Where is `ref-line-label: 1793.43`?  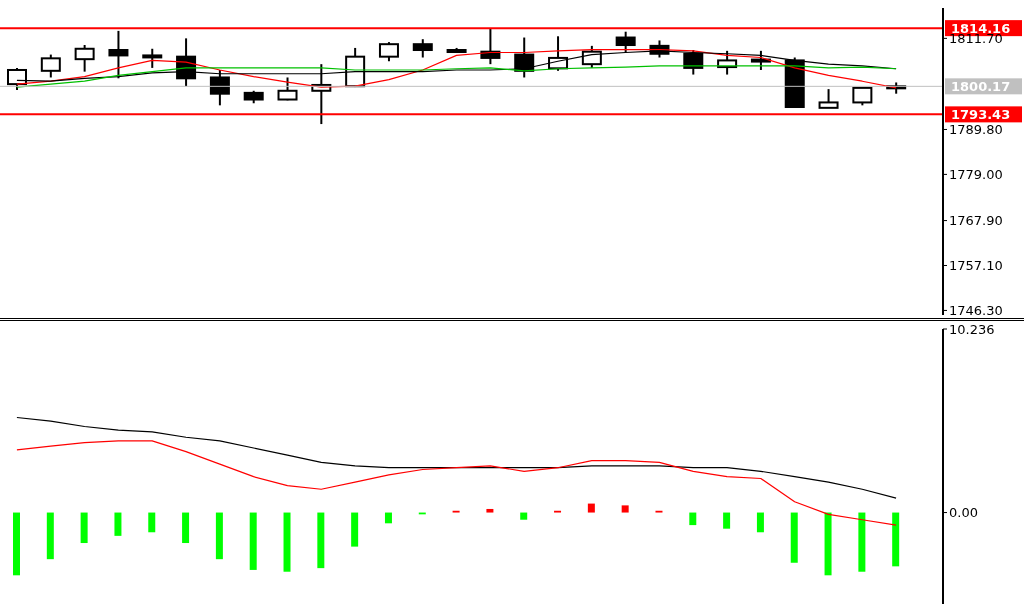 ref-line-label: 1793.43 is located at coordinates (981, 115).